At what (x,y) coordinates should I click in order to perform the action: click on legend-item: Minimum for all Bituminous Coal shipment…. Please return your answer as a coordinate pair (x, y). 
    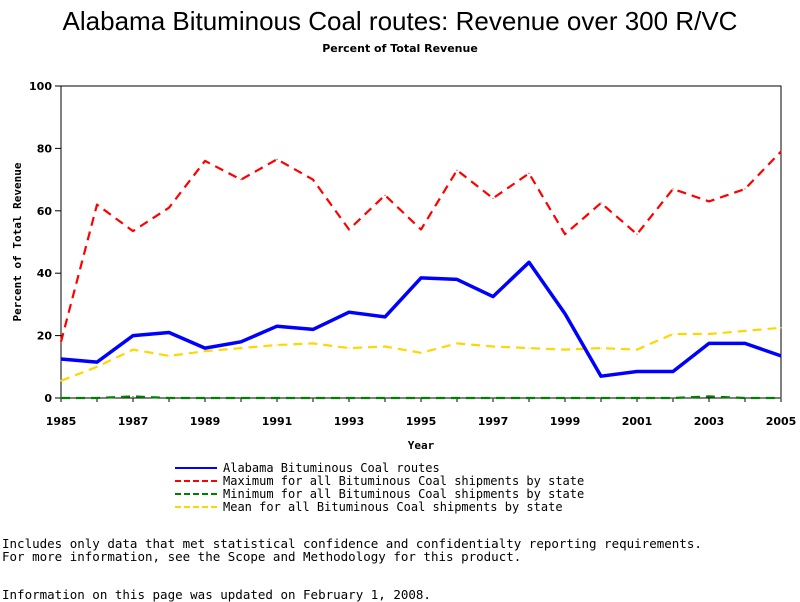
    Looking at the image, I should click on (380, 493).